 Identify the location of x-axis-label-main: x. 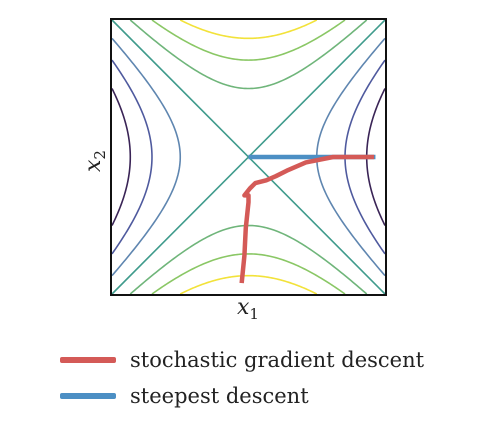
(243, 307).